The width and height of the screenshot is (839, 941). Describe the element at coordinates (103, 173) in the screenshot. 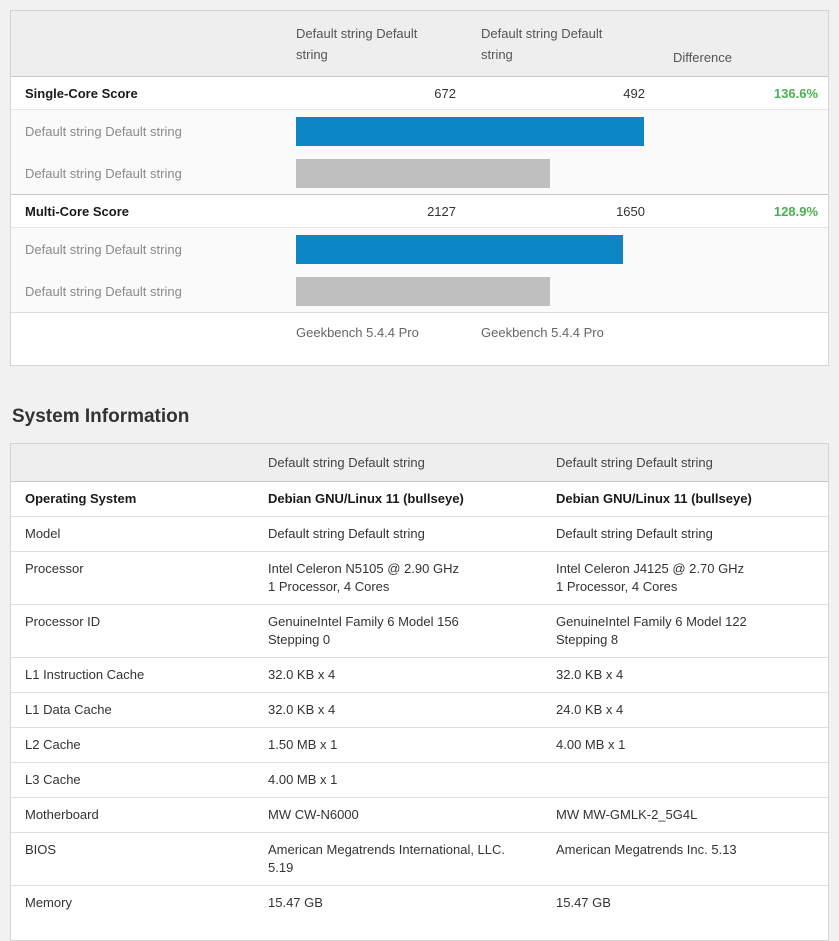

I see `single-core-bar-label-system2: Default string Default string` at that location.